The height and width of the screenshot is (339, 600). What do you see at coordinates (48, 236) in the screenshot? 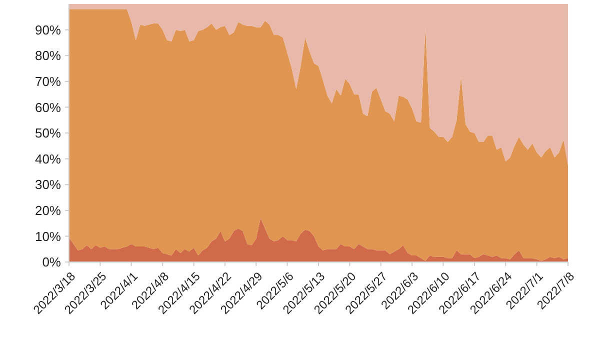
I see `y-tick-label: 10%` at bounding box center [48, 236].